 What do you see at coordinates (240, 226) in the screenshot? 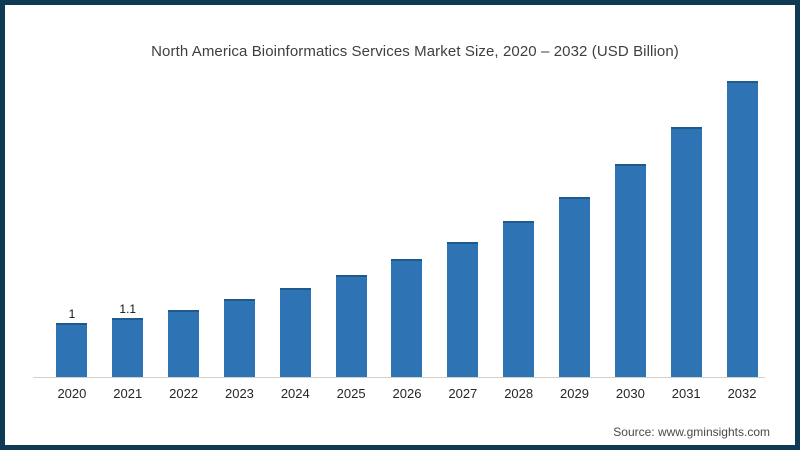
I see `bar-column-2023` at bounding box center [240, 226].